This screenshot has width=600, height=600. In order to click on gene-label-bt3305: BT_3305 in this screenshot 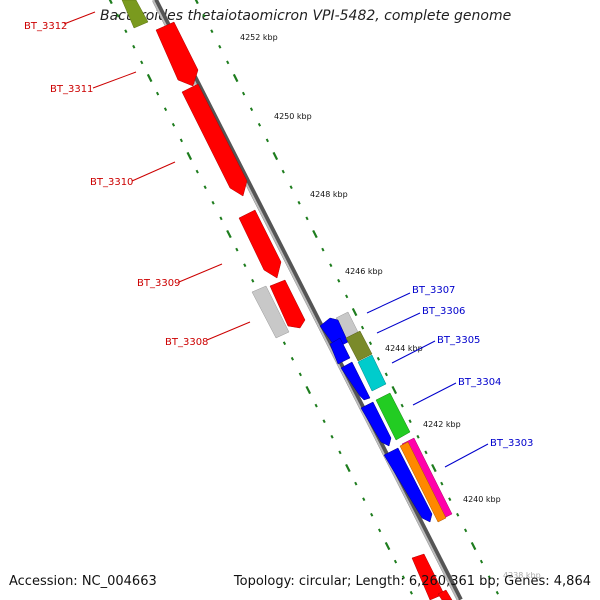, I will do `click(458, 340)`.